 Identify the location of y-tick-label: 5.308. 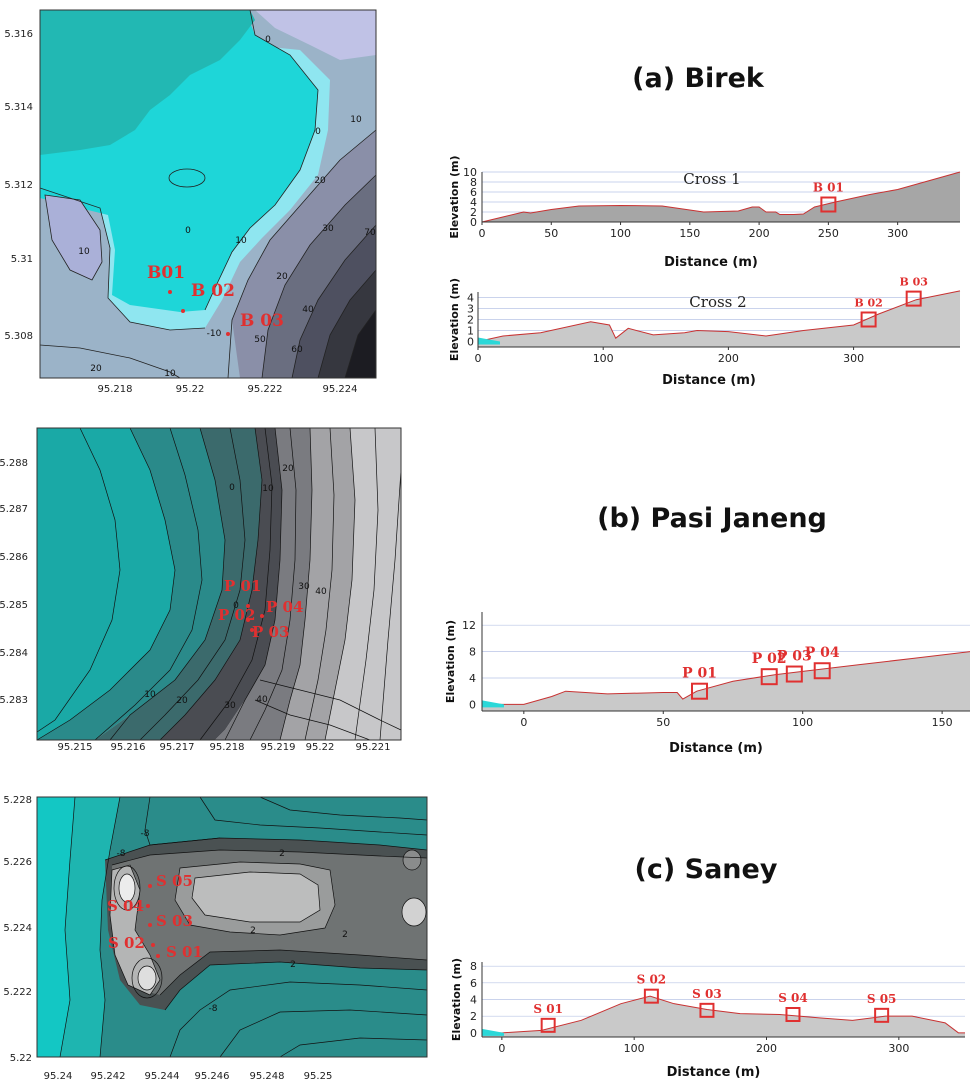
(18, 336).